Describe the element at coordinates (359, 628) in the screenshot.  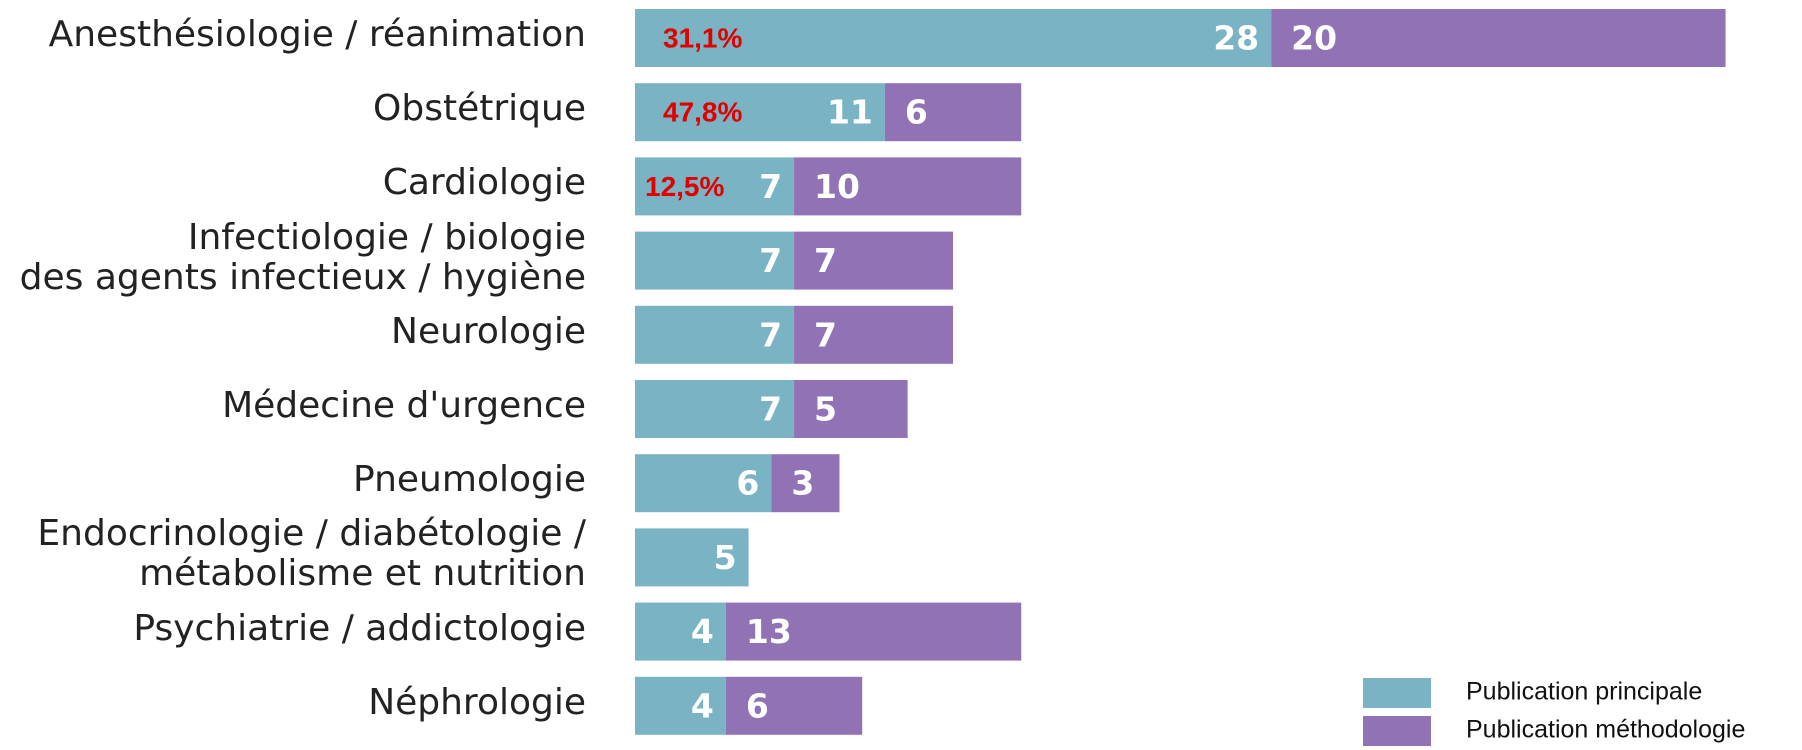
I see `category-label: Psychiatrie / addictologie` at that location.